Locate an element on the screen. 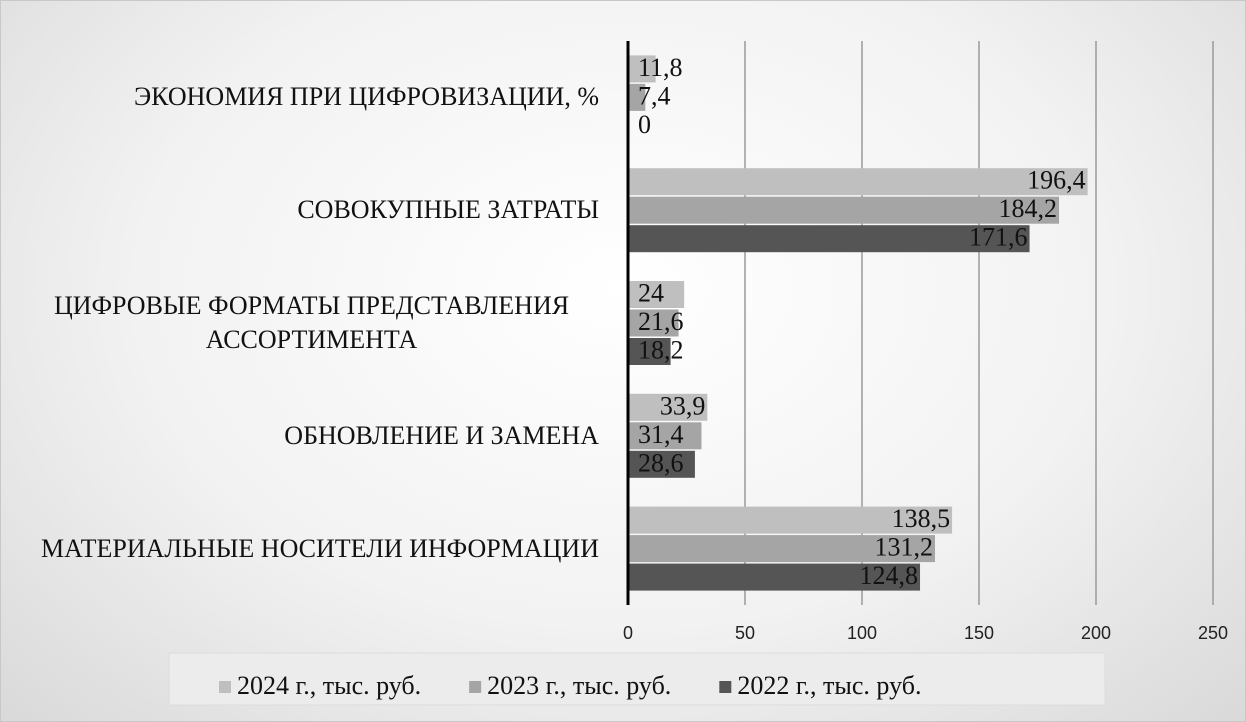 This screenshot has width=1246, height=722. legend-label: 2023 г., тыс. руб. is located at coordinates (579, 685).